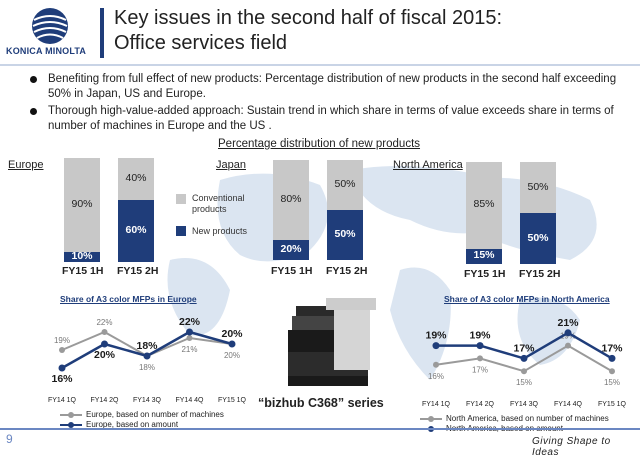 Image resolution: width=640 pixels, height=458 pixels. Describe the element at coordinates (128, 299) in the screenshot. I see `europe-line-chart-title: Share of A3 color MFPs in Europe` at that location.